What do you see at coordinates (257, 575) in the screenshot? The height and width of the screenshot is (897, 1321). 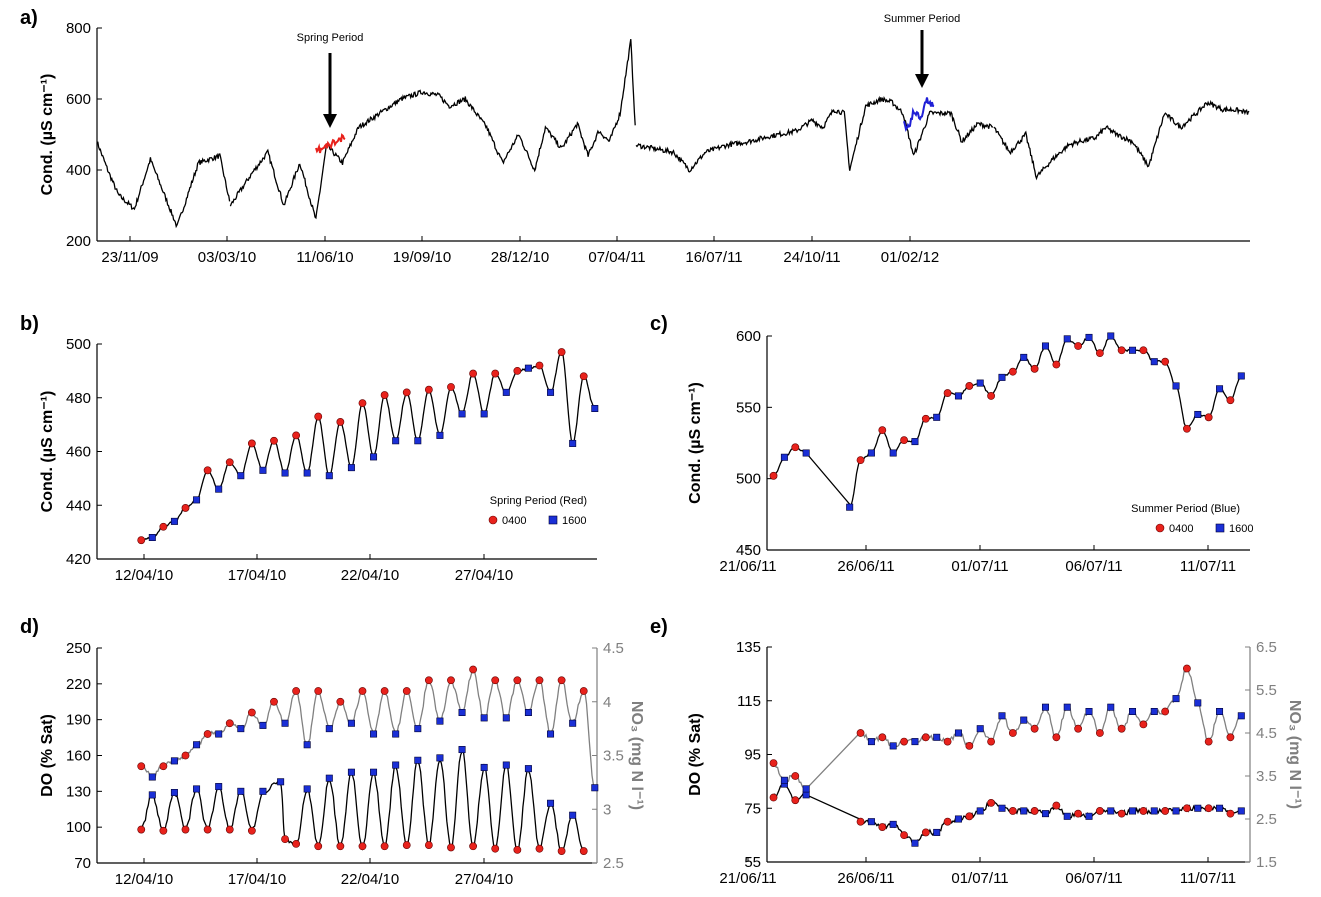 I see `x-tick-label: 17/04/10` at bounding box center [257, 575].